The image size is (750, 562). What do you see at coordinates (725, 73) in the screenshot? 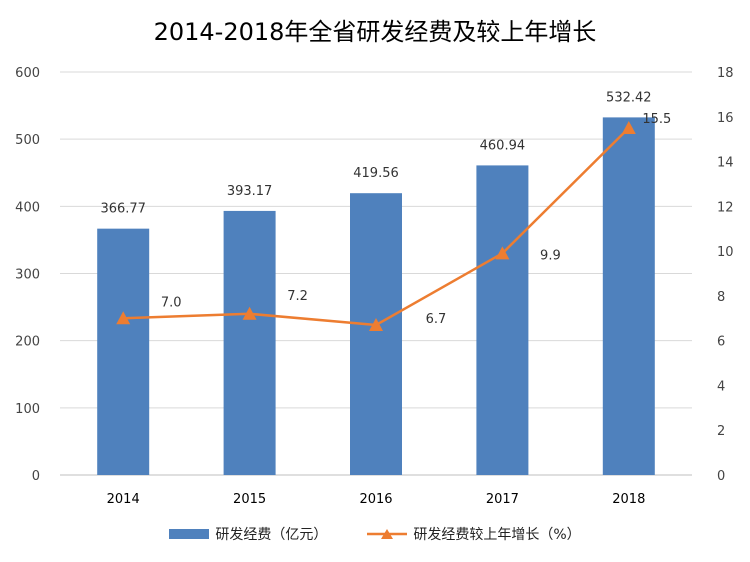
I see `y-right-tick-label: 18` at bounding box center [725, 73].